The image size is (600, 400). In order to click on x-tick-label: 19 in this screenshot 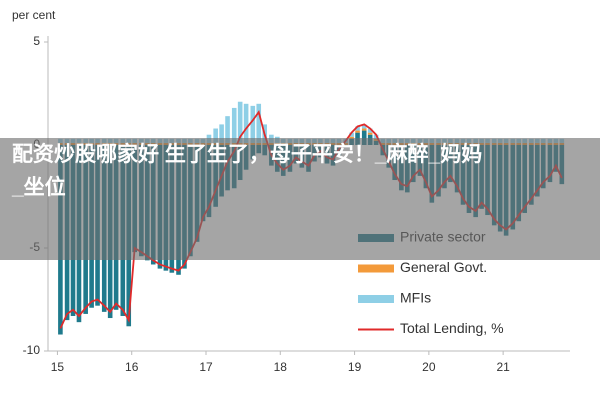, I will do `click(355, 367)`.